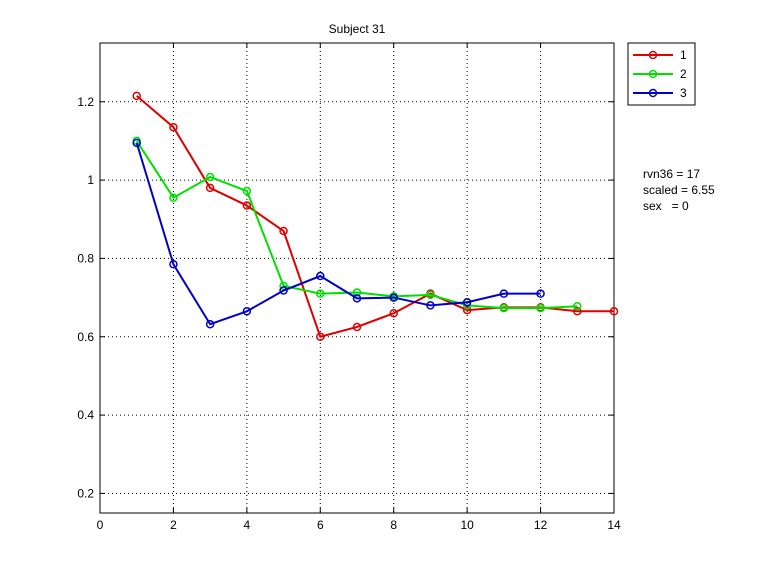 Image resolution: width=768 pixels, height=576 pixels. Describe the element at coordinates (85, 337) in the screenshot. I see `y-tick-label: 0.6` at that location.